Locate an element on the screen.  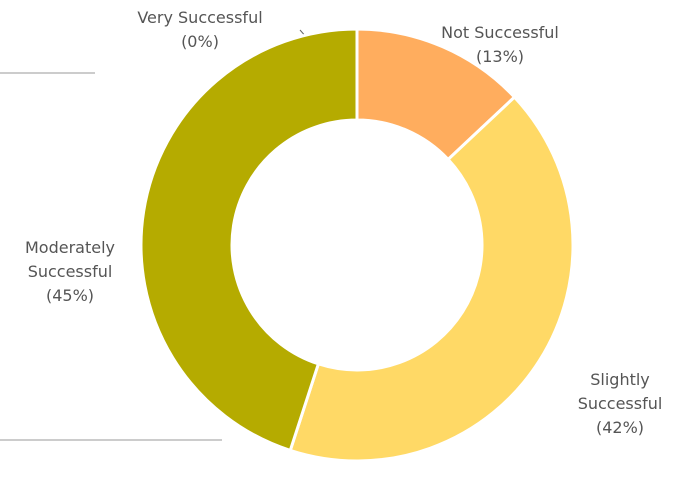
category-name: Not Successful is located at coordinates (500, 32).